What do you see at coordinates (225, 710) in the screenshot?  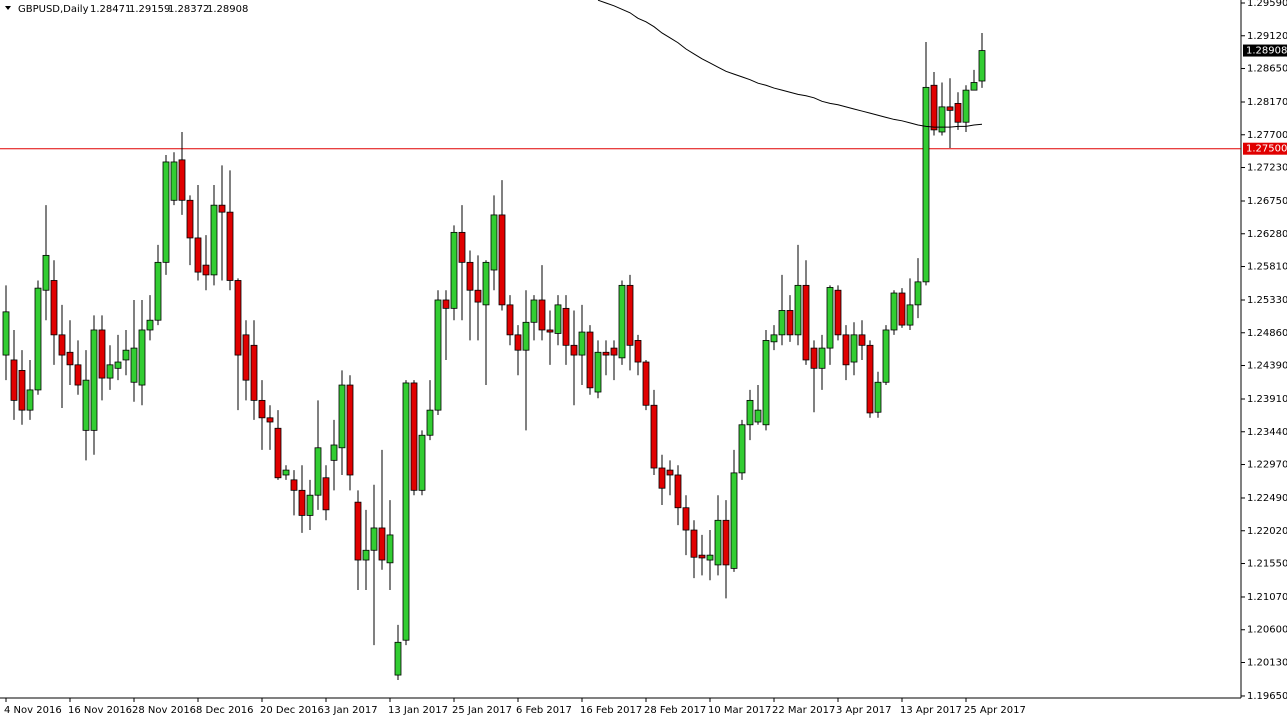 I see `x-tick-label: 8 Dec 2016` at bounding box center [225, 710].